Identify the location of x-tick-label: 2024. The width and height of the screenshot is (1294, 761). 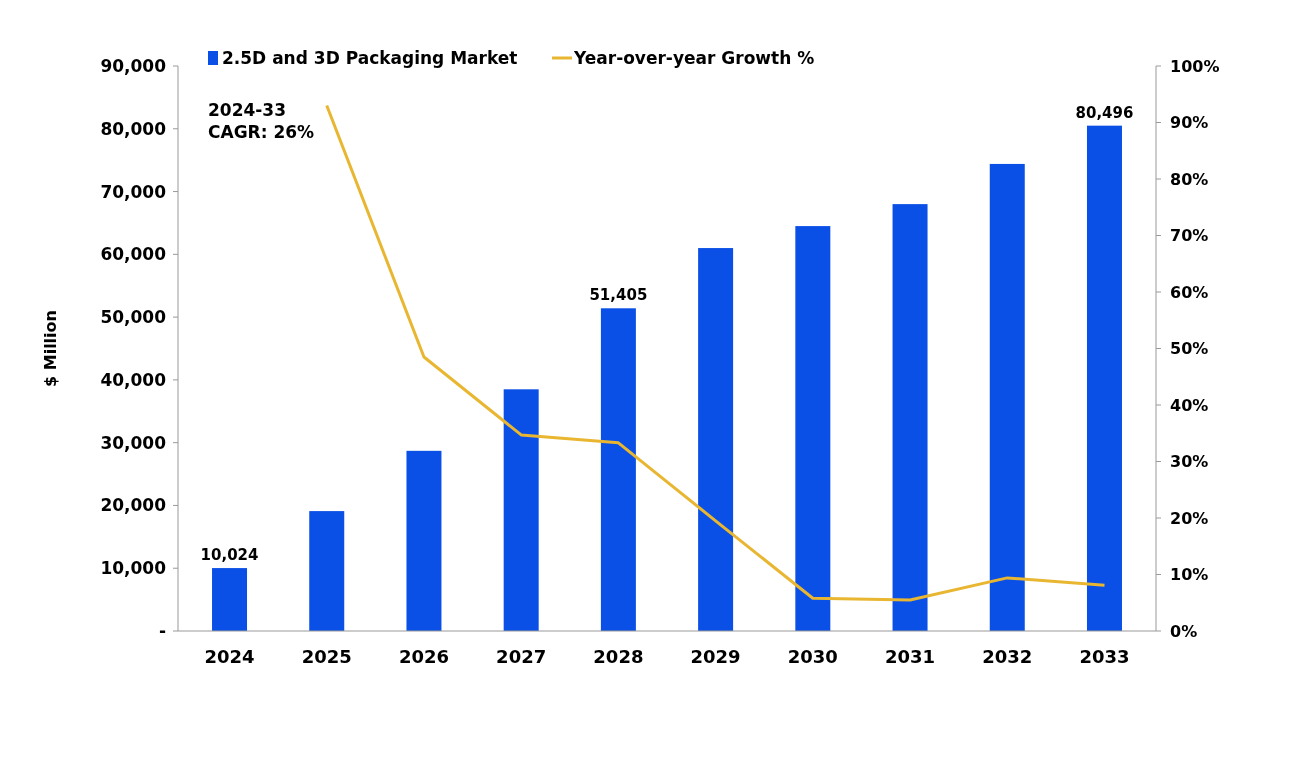
(229, 656).